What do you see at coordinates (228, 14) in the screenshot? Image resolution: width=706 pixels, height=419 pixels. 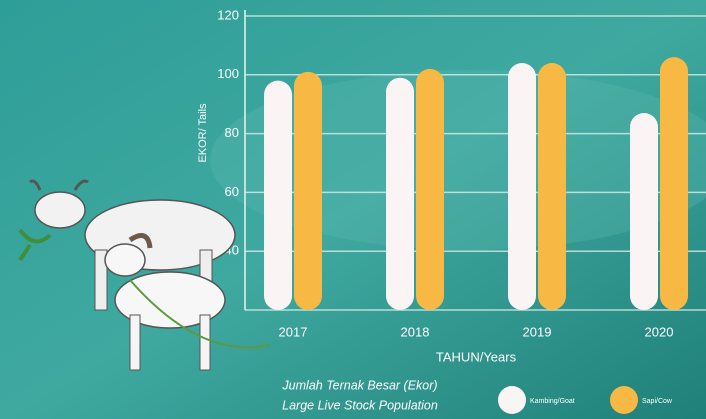 I see `y-tick-label: 120` at bounding box center [228, 14].